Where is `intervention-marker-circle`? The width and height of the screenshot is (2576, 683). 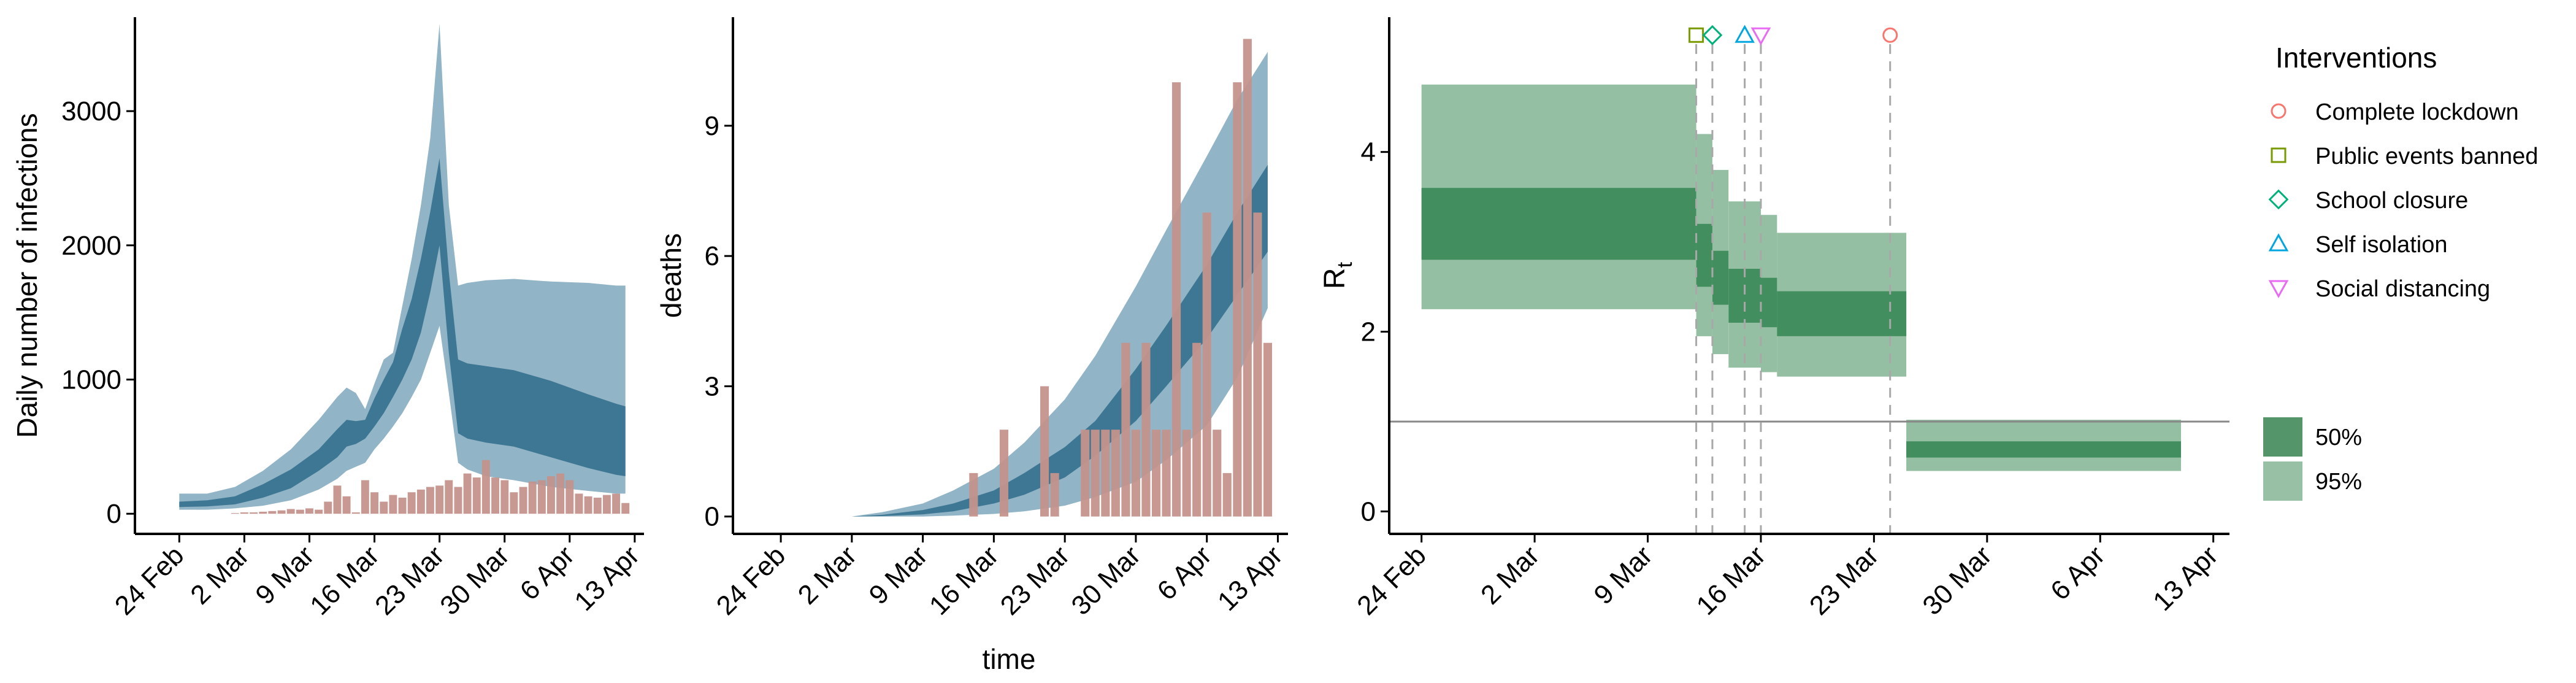
intervention-marker-circle is located at coordinates (1890, 35).